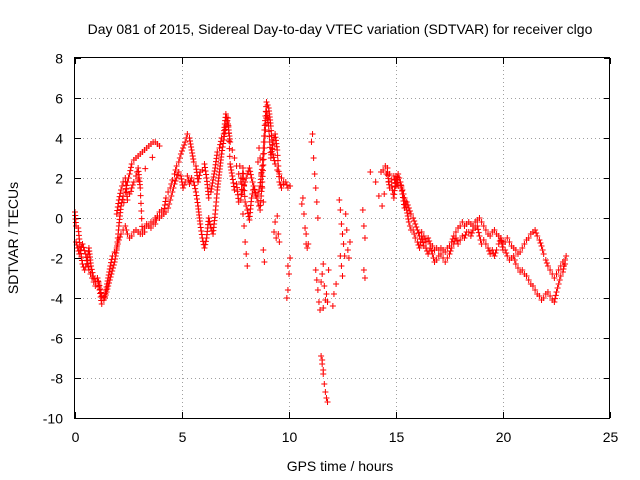 The image size is (640, 480). I want to click on x-tick-label: 20, so click(504, 437).